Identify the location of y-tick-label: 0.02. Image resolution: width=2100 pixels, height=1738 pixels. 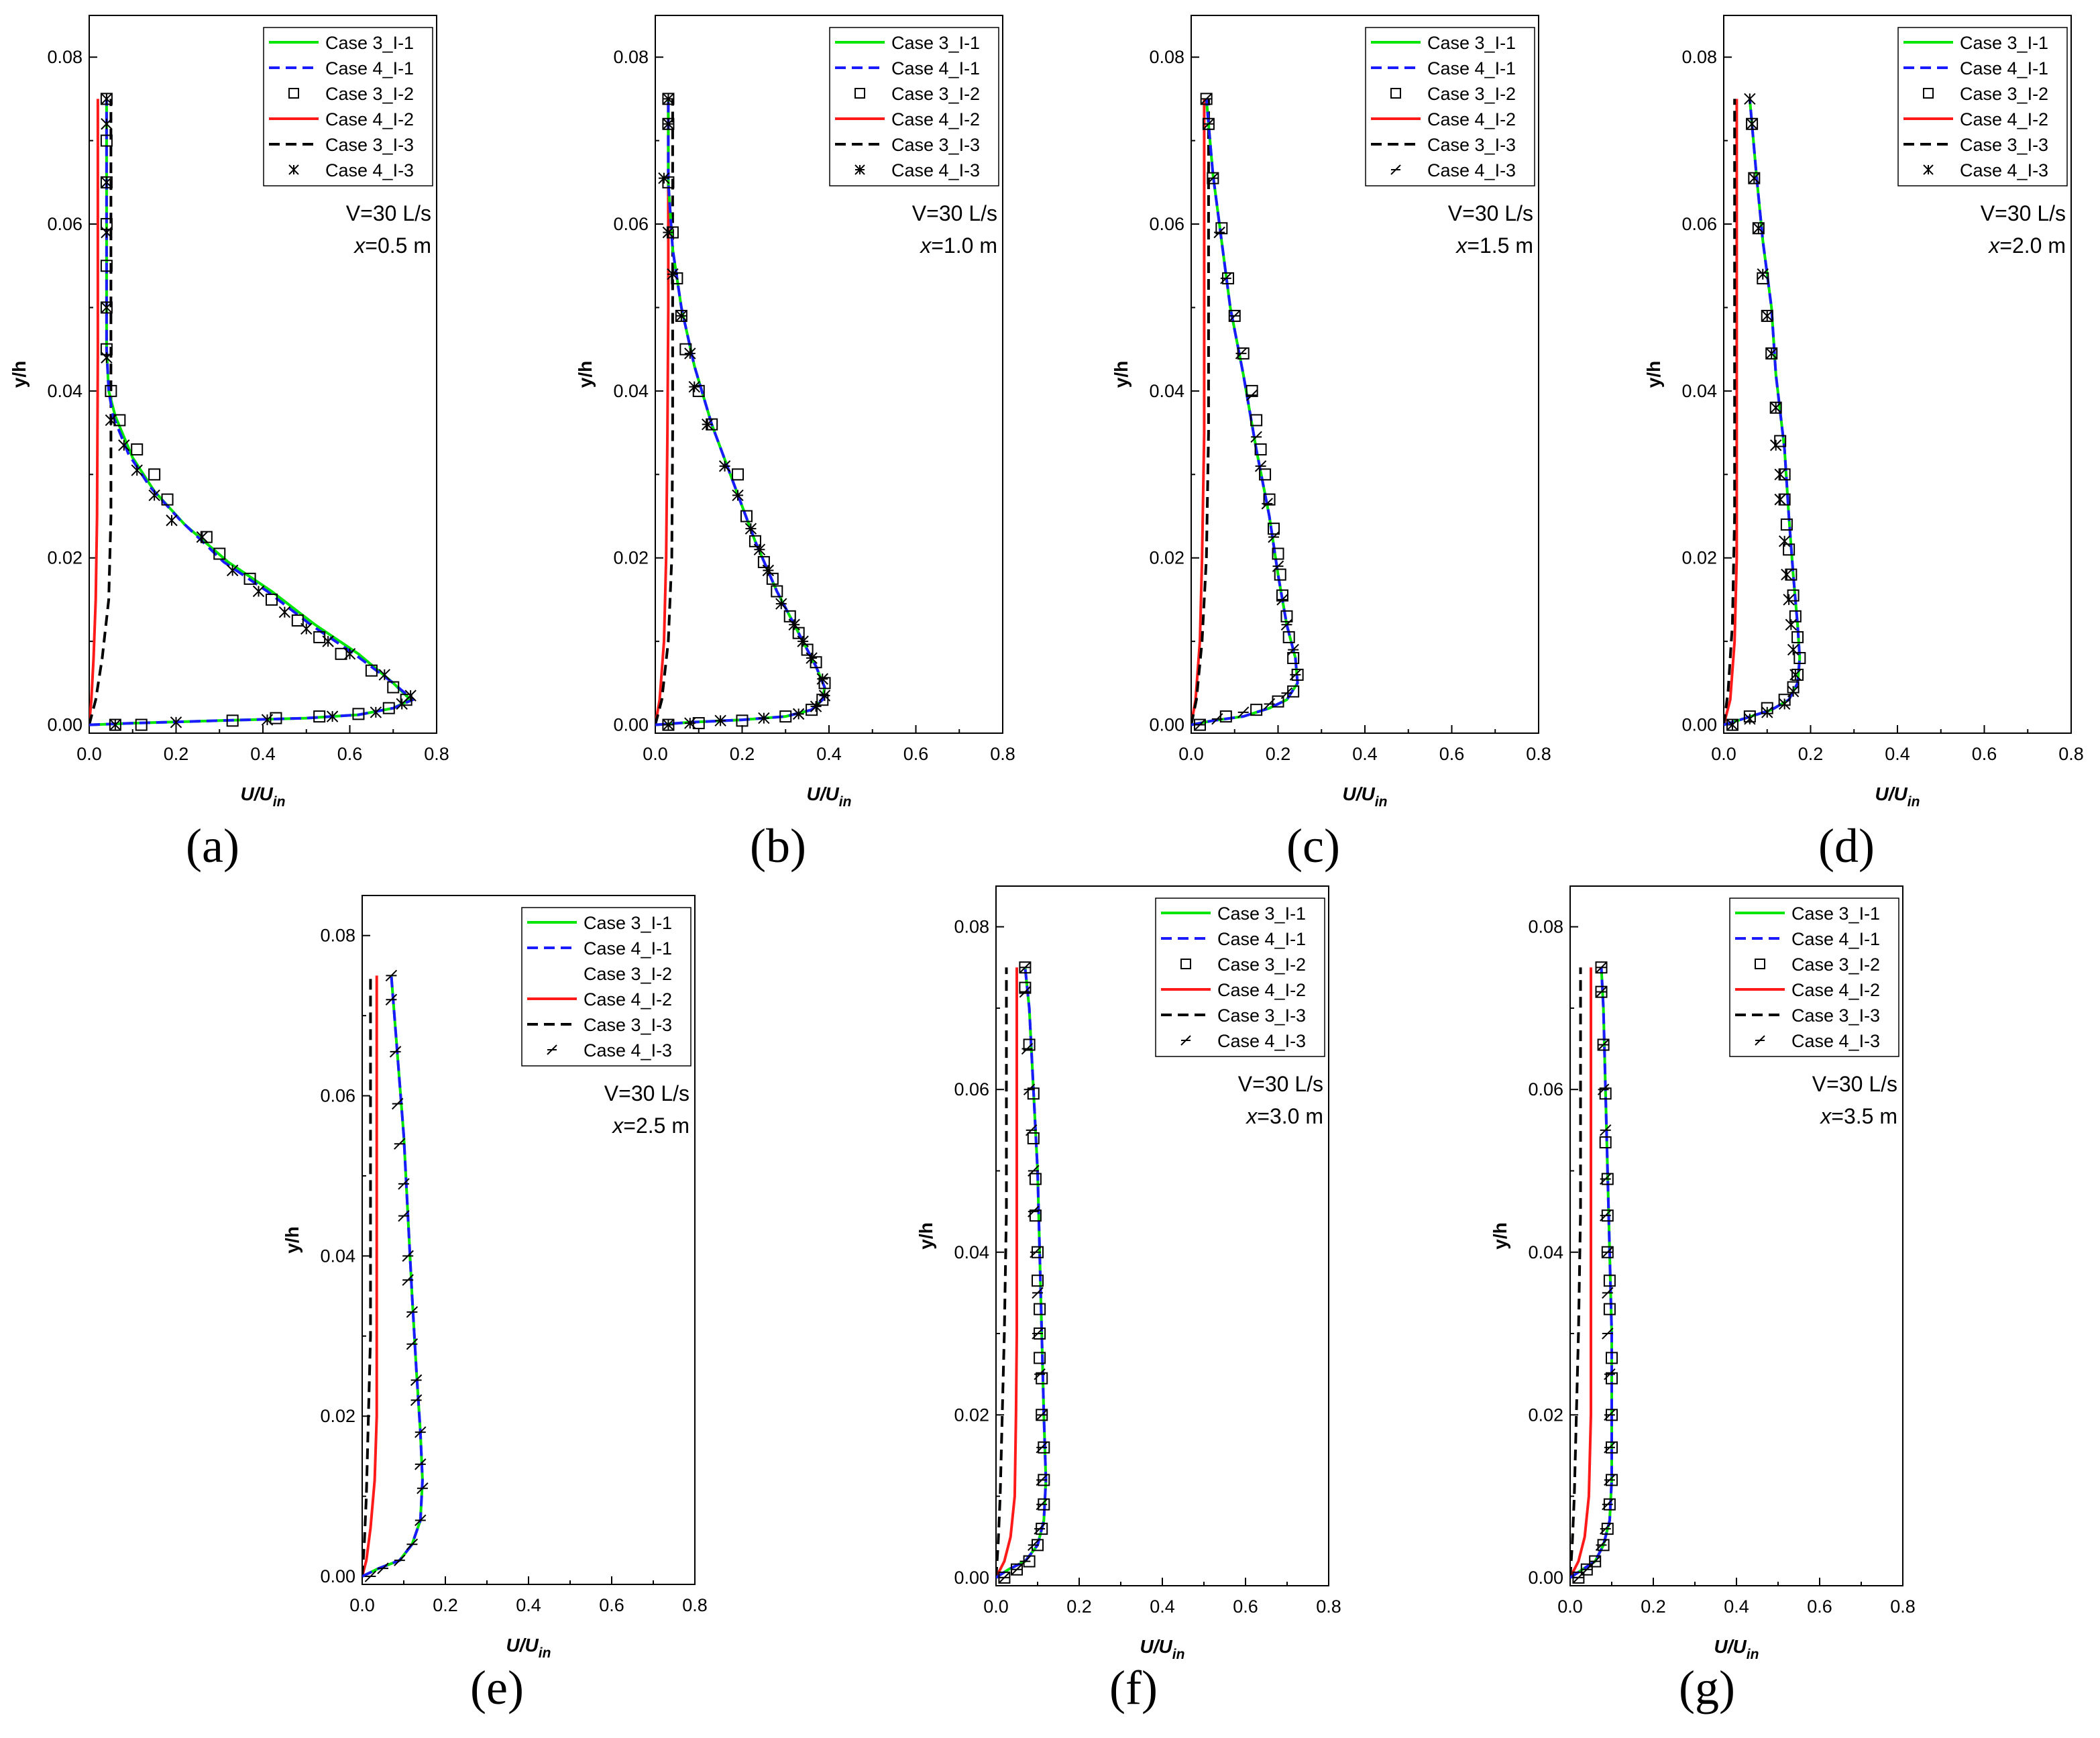
(1166, 558).